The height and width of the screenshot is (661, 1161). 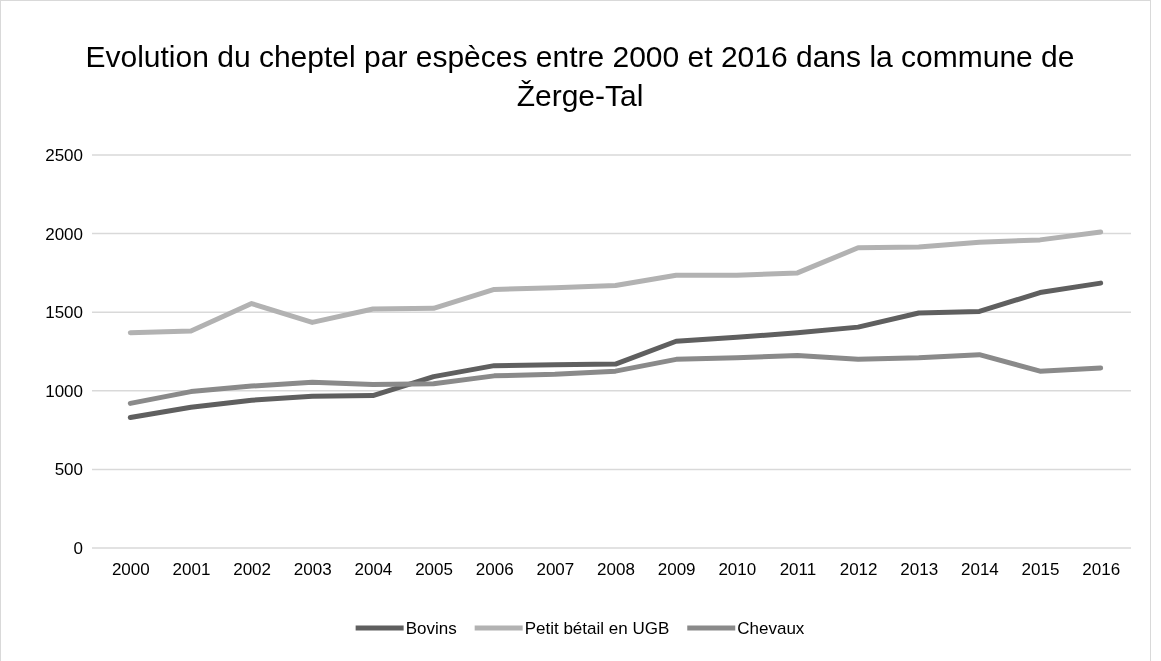 I want to click on x-tick-label: 2001, so click(x=191, y=570).